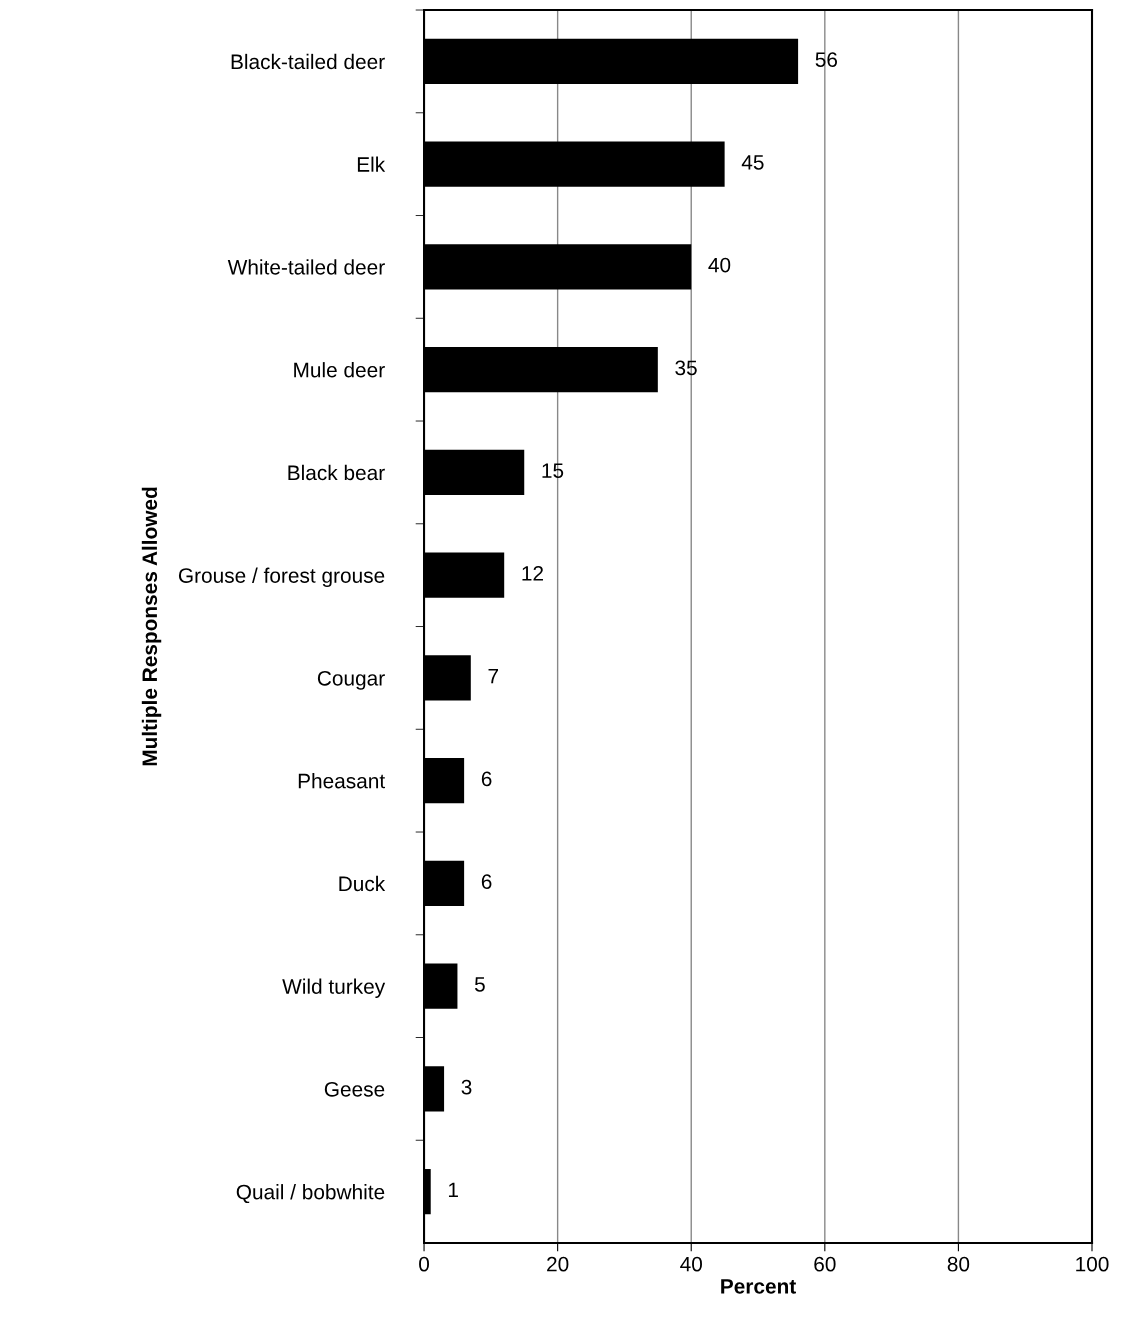 The width and height of the screenshot is (1123, 1336). Describe the element at coordinates (691, 1264) in the screenshot. I see `x-tick-label: 40` at that location.